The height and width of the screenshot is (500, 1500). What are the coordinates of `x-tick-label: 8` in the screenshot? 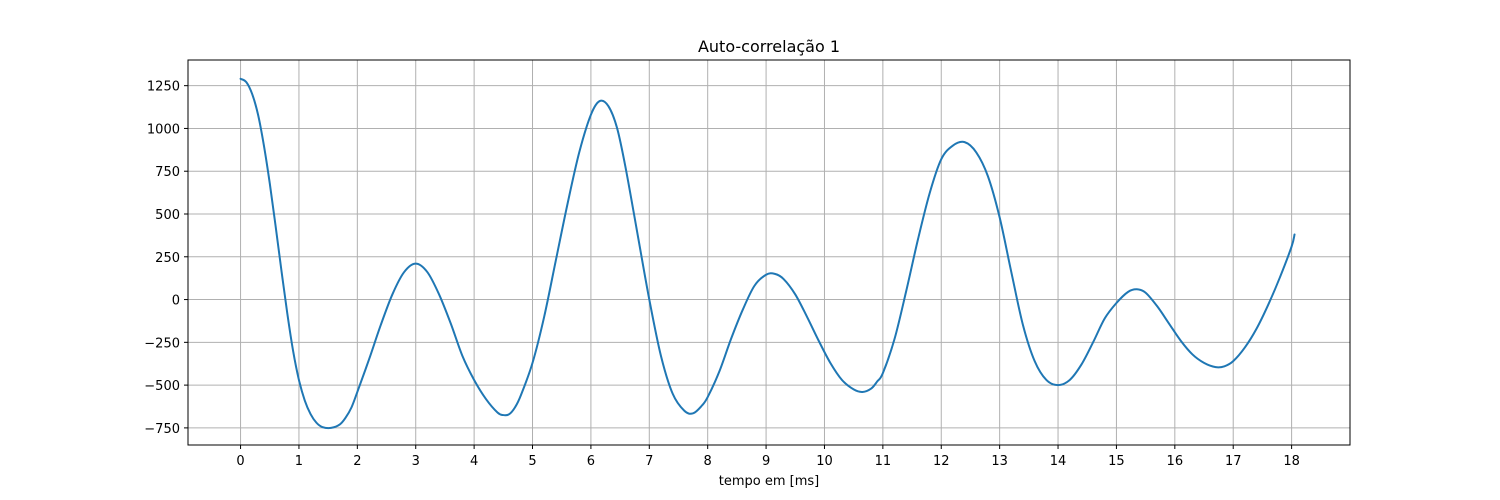 It's located at (708, 461).